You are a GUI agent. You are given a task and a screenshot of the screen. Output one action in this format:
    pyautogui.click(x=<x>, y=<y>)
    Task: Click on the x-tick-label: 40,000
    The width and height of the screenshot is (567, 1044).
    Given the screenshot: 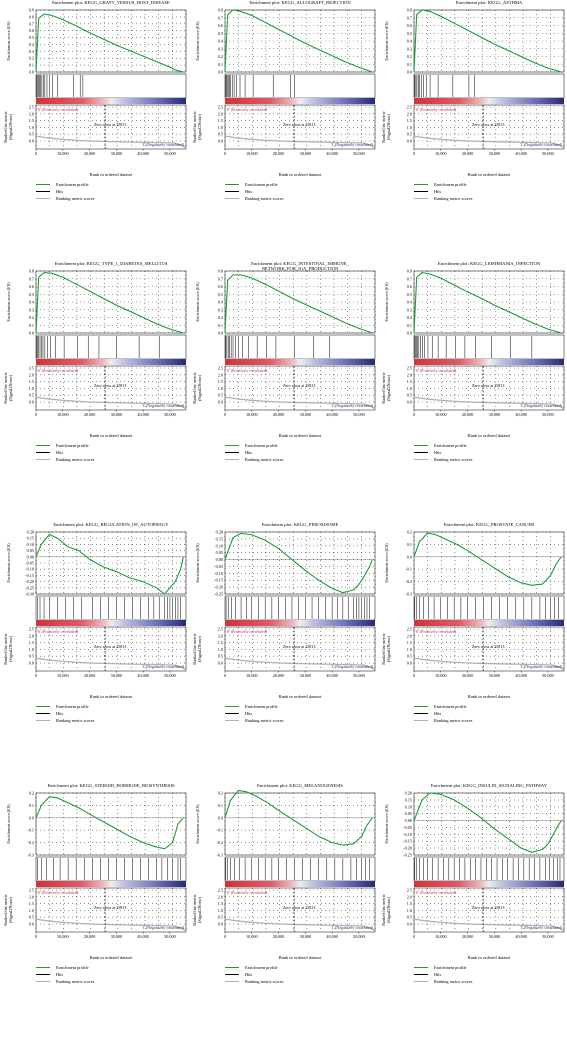 What is the action you would take?
    pyautogui.click(x=332, y=154)
    